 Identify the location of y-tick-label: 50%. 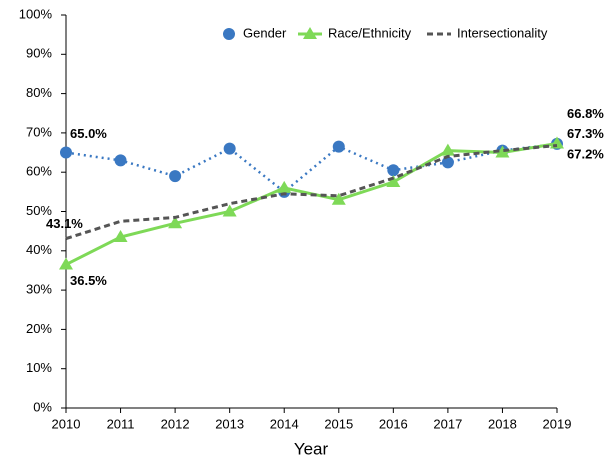
(39, 210).